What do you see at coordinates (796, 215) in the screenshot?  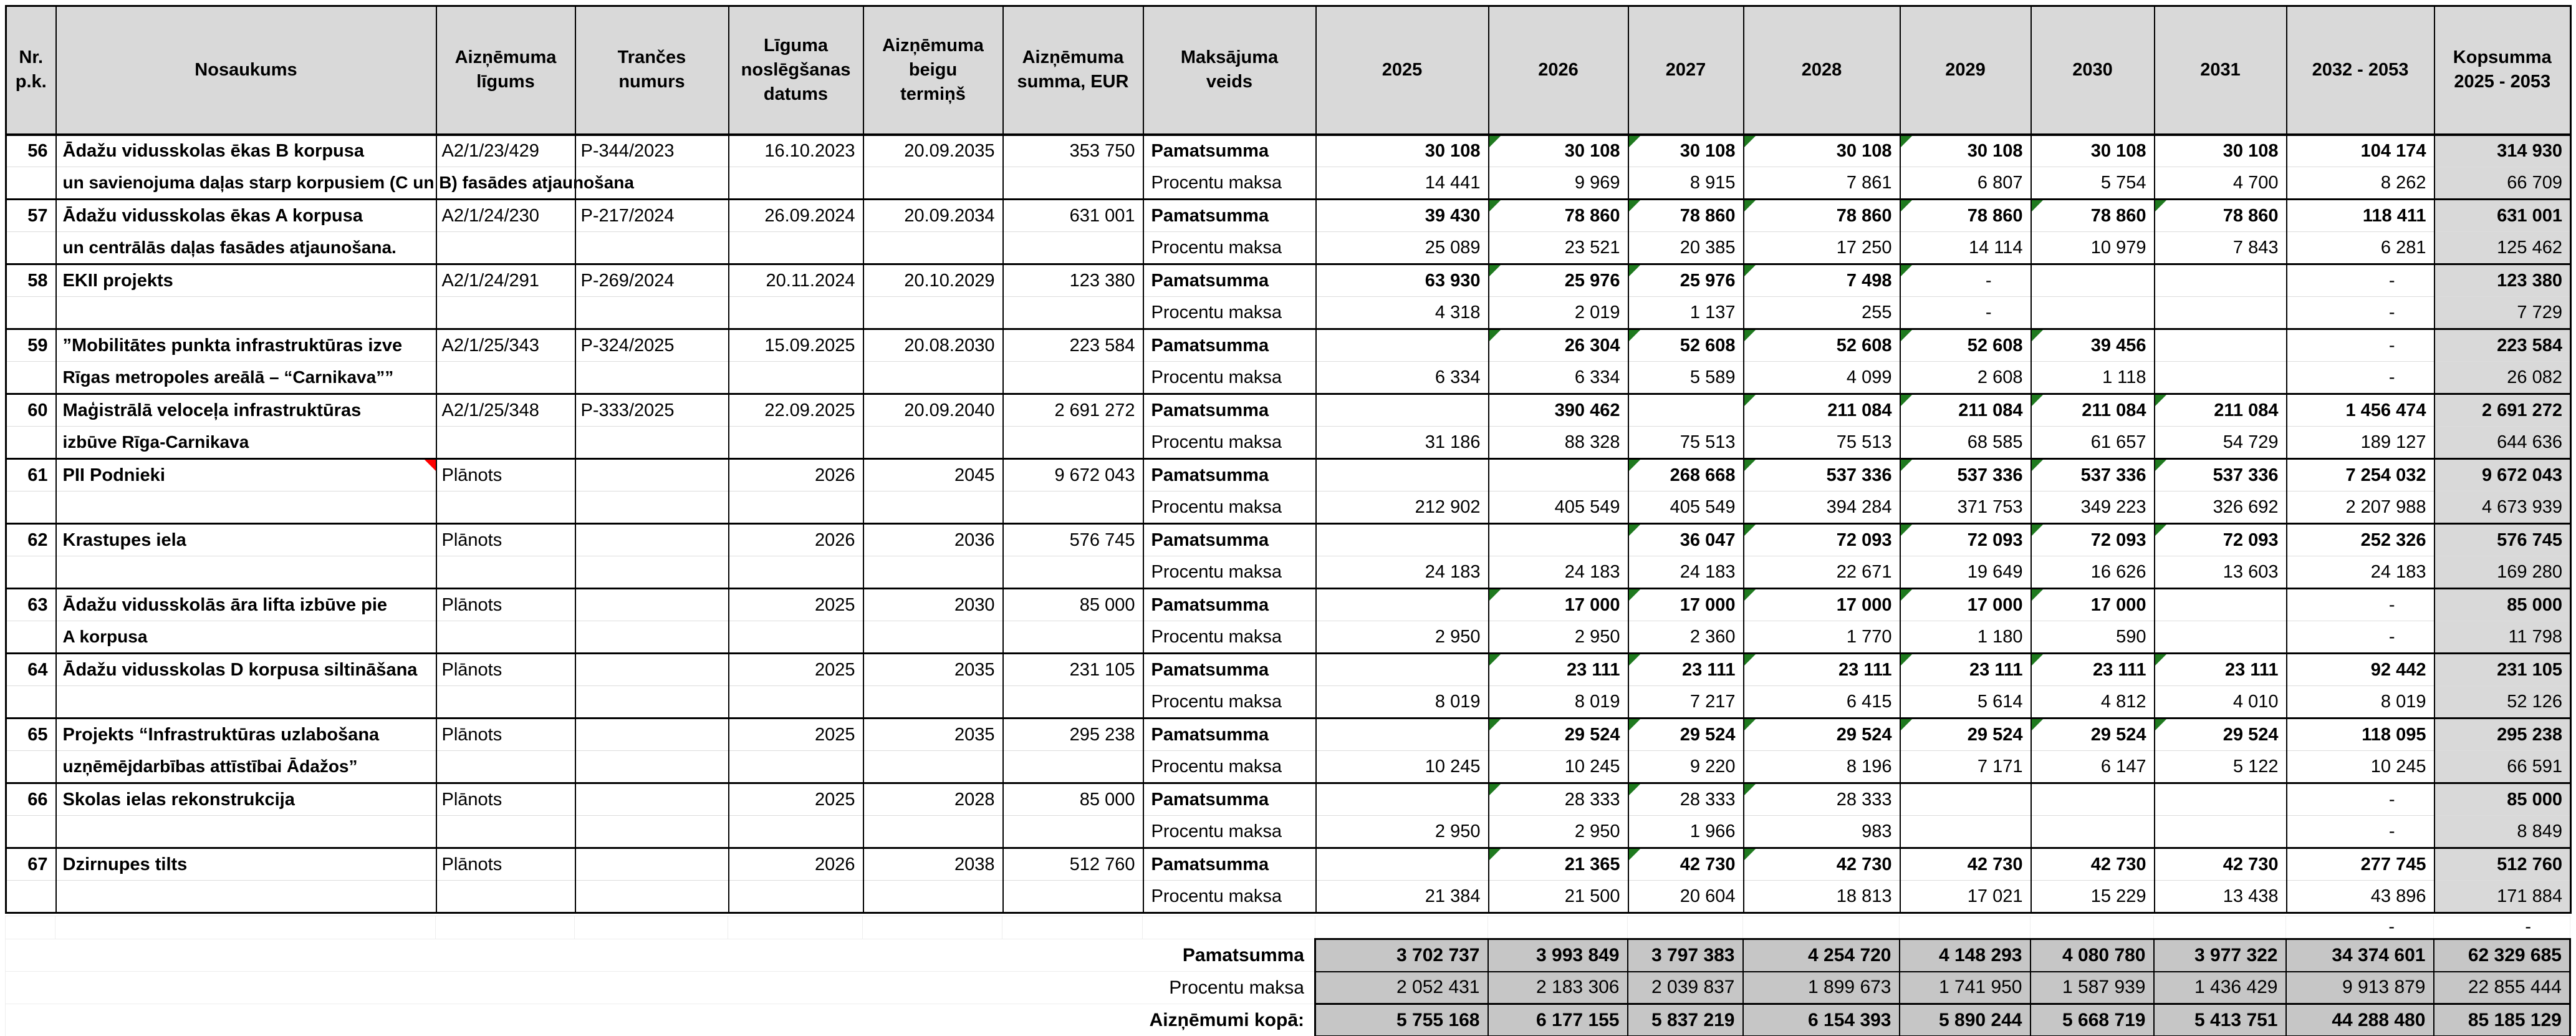 I see `cell-datums: 26.09.2024` at bounding box center [796, 215].